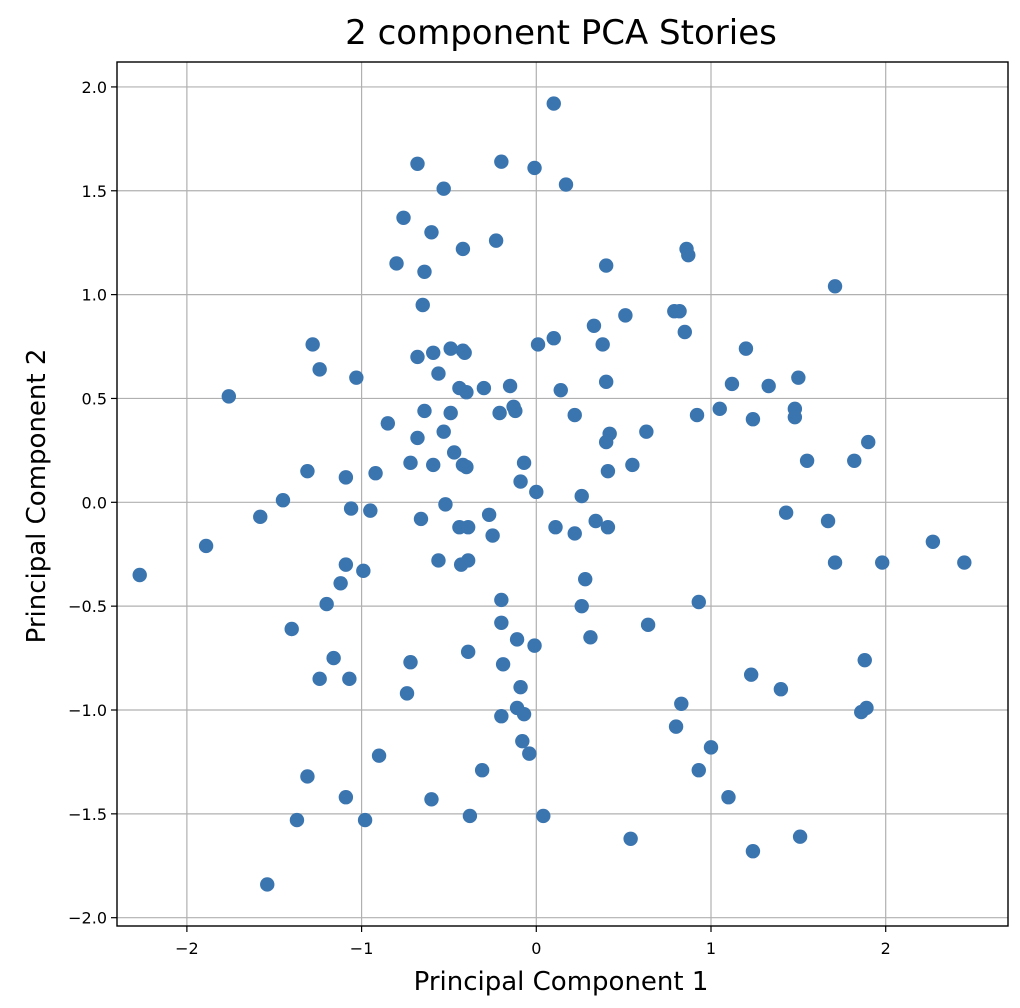 The image size is (1020, 1008). Describe the element at coordinates (94, 398) in the screenshot. I see `y-tick-label: 0.5` at that location.